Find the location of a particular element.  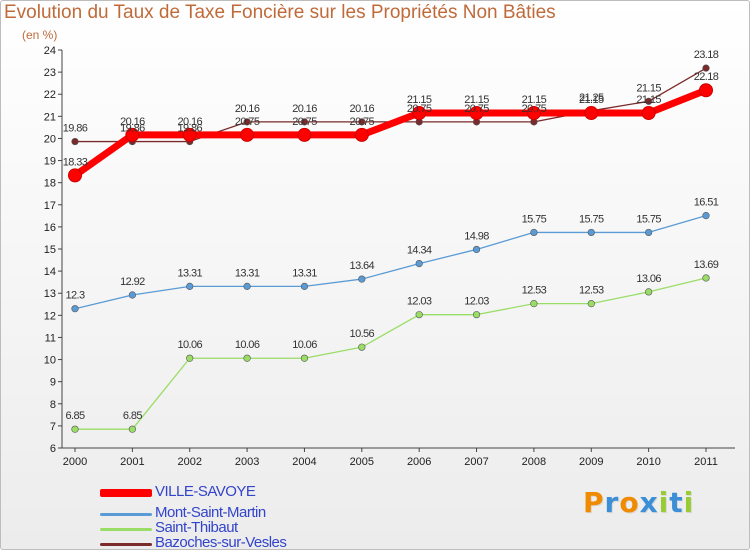

data-label: 21.25 is located at coordinates (591, 98).